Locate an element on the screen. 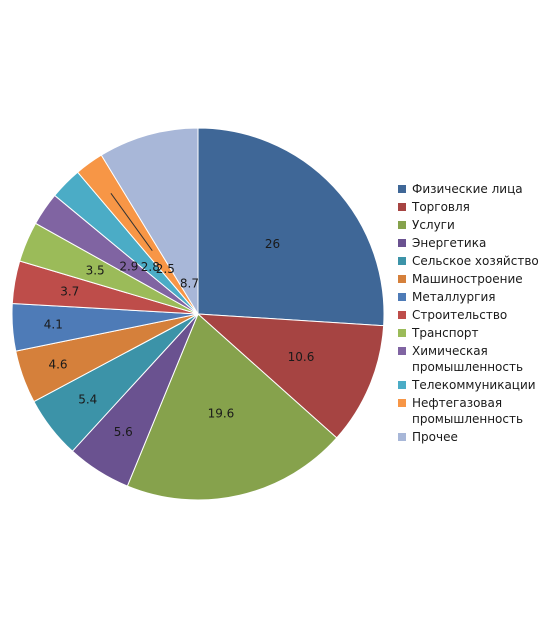 The image size is (556, 628). data-label: 5.4 is located at coordinates (87, 400).